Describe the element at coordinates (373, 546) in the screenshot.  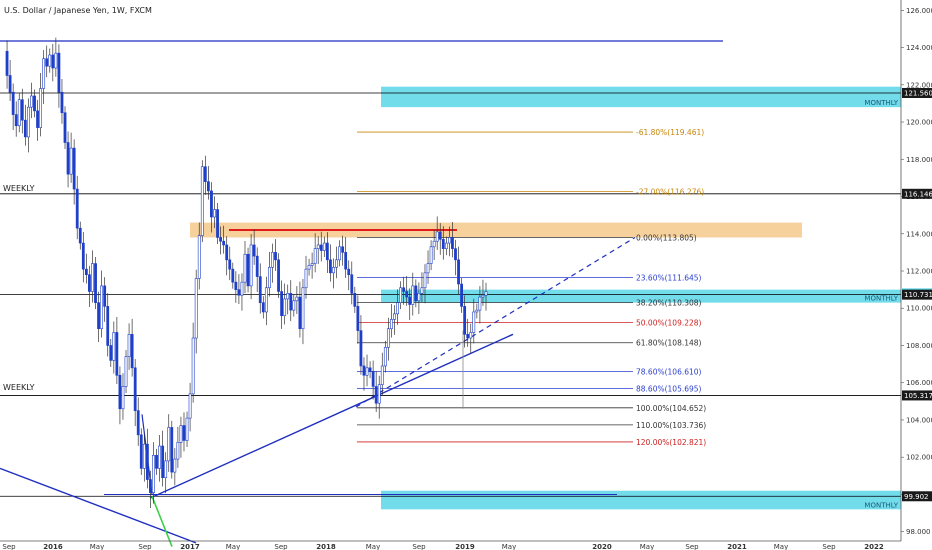
I see `x-tick-label-8: May` at that location.